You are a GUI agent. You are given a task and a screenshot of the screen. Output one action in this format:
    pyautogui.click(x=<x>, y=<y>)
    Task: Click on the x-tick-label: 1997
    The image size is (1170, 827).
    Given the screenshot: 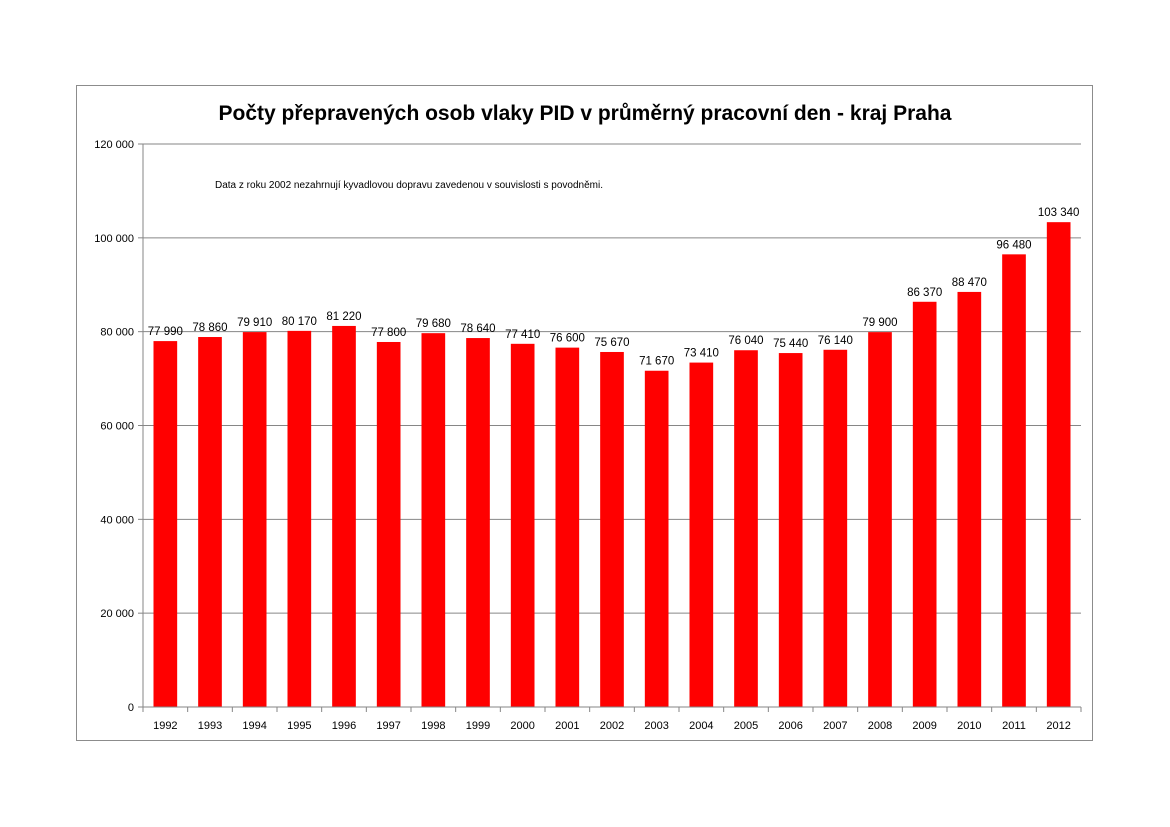 What is the action you would take?
    pyautogui.click(x=388, y=726)
    